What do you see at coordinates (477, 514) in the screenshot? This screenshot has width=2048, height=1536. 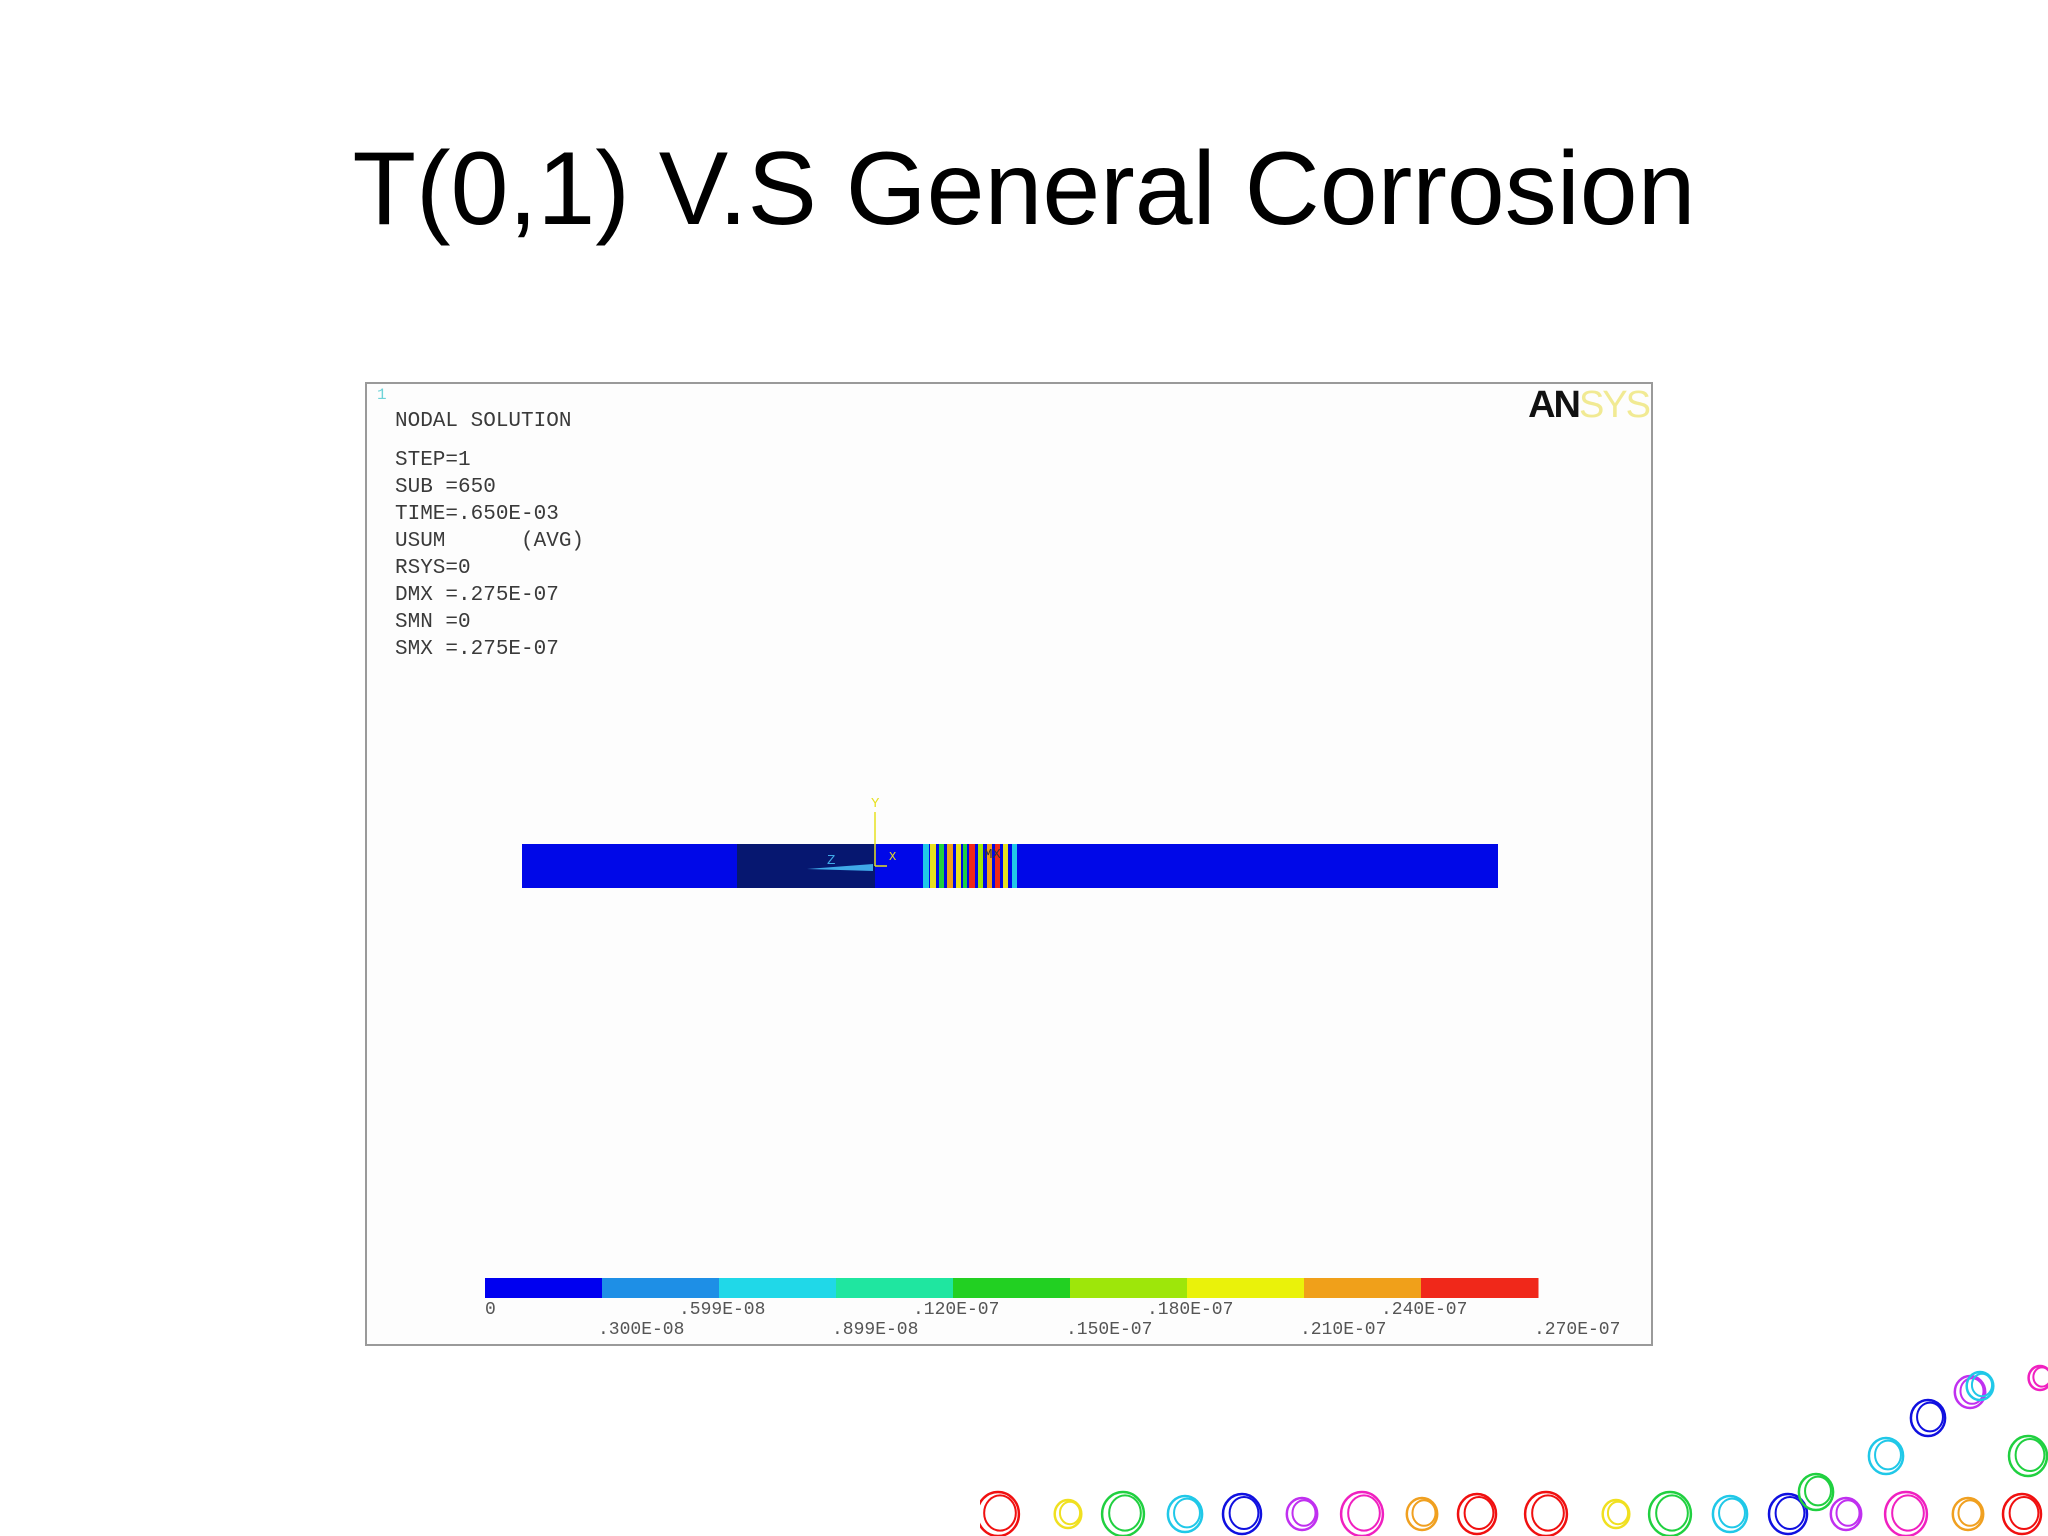 I see `info-line-time: TIME=.650E-03` at bounding box center [477, 514].